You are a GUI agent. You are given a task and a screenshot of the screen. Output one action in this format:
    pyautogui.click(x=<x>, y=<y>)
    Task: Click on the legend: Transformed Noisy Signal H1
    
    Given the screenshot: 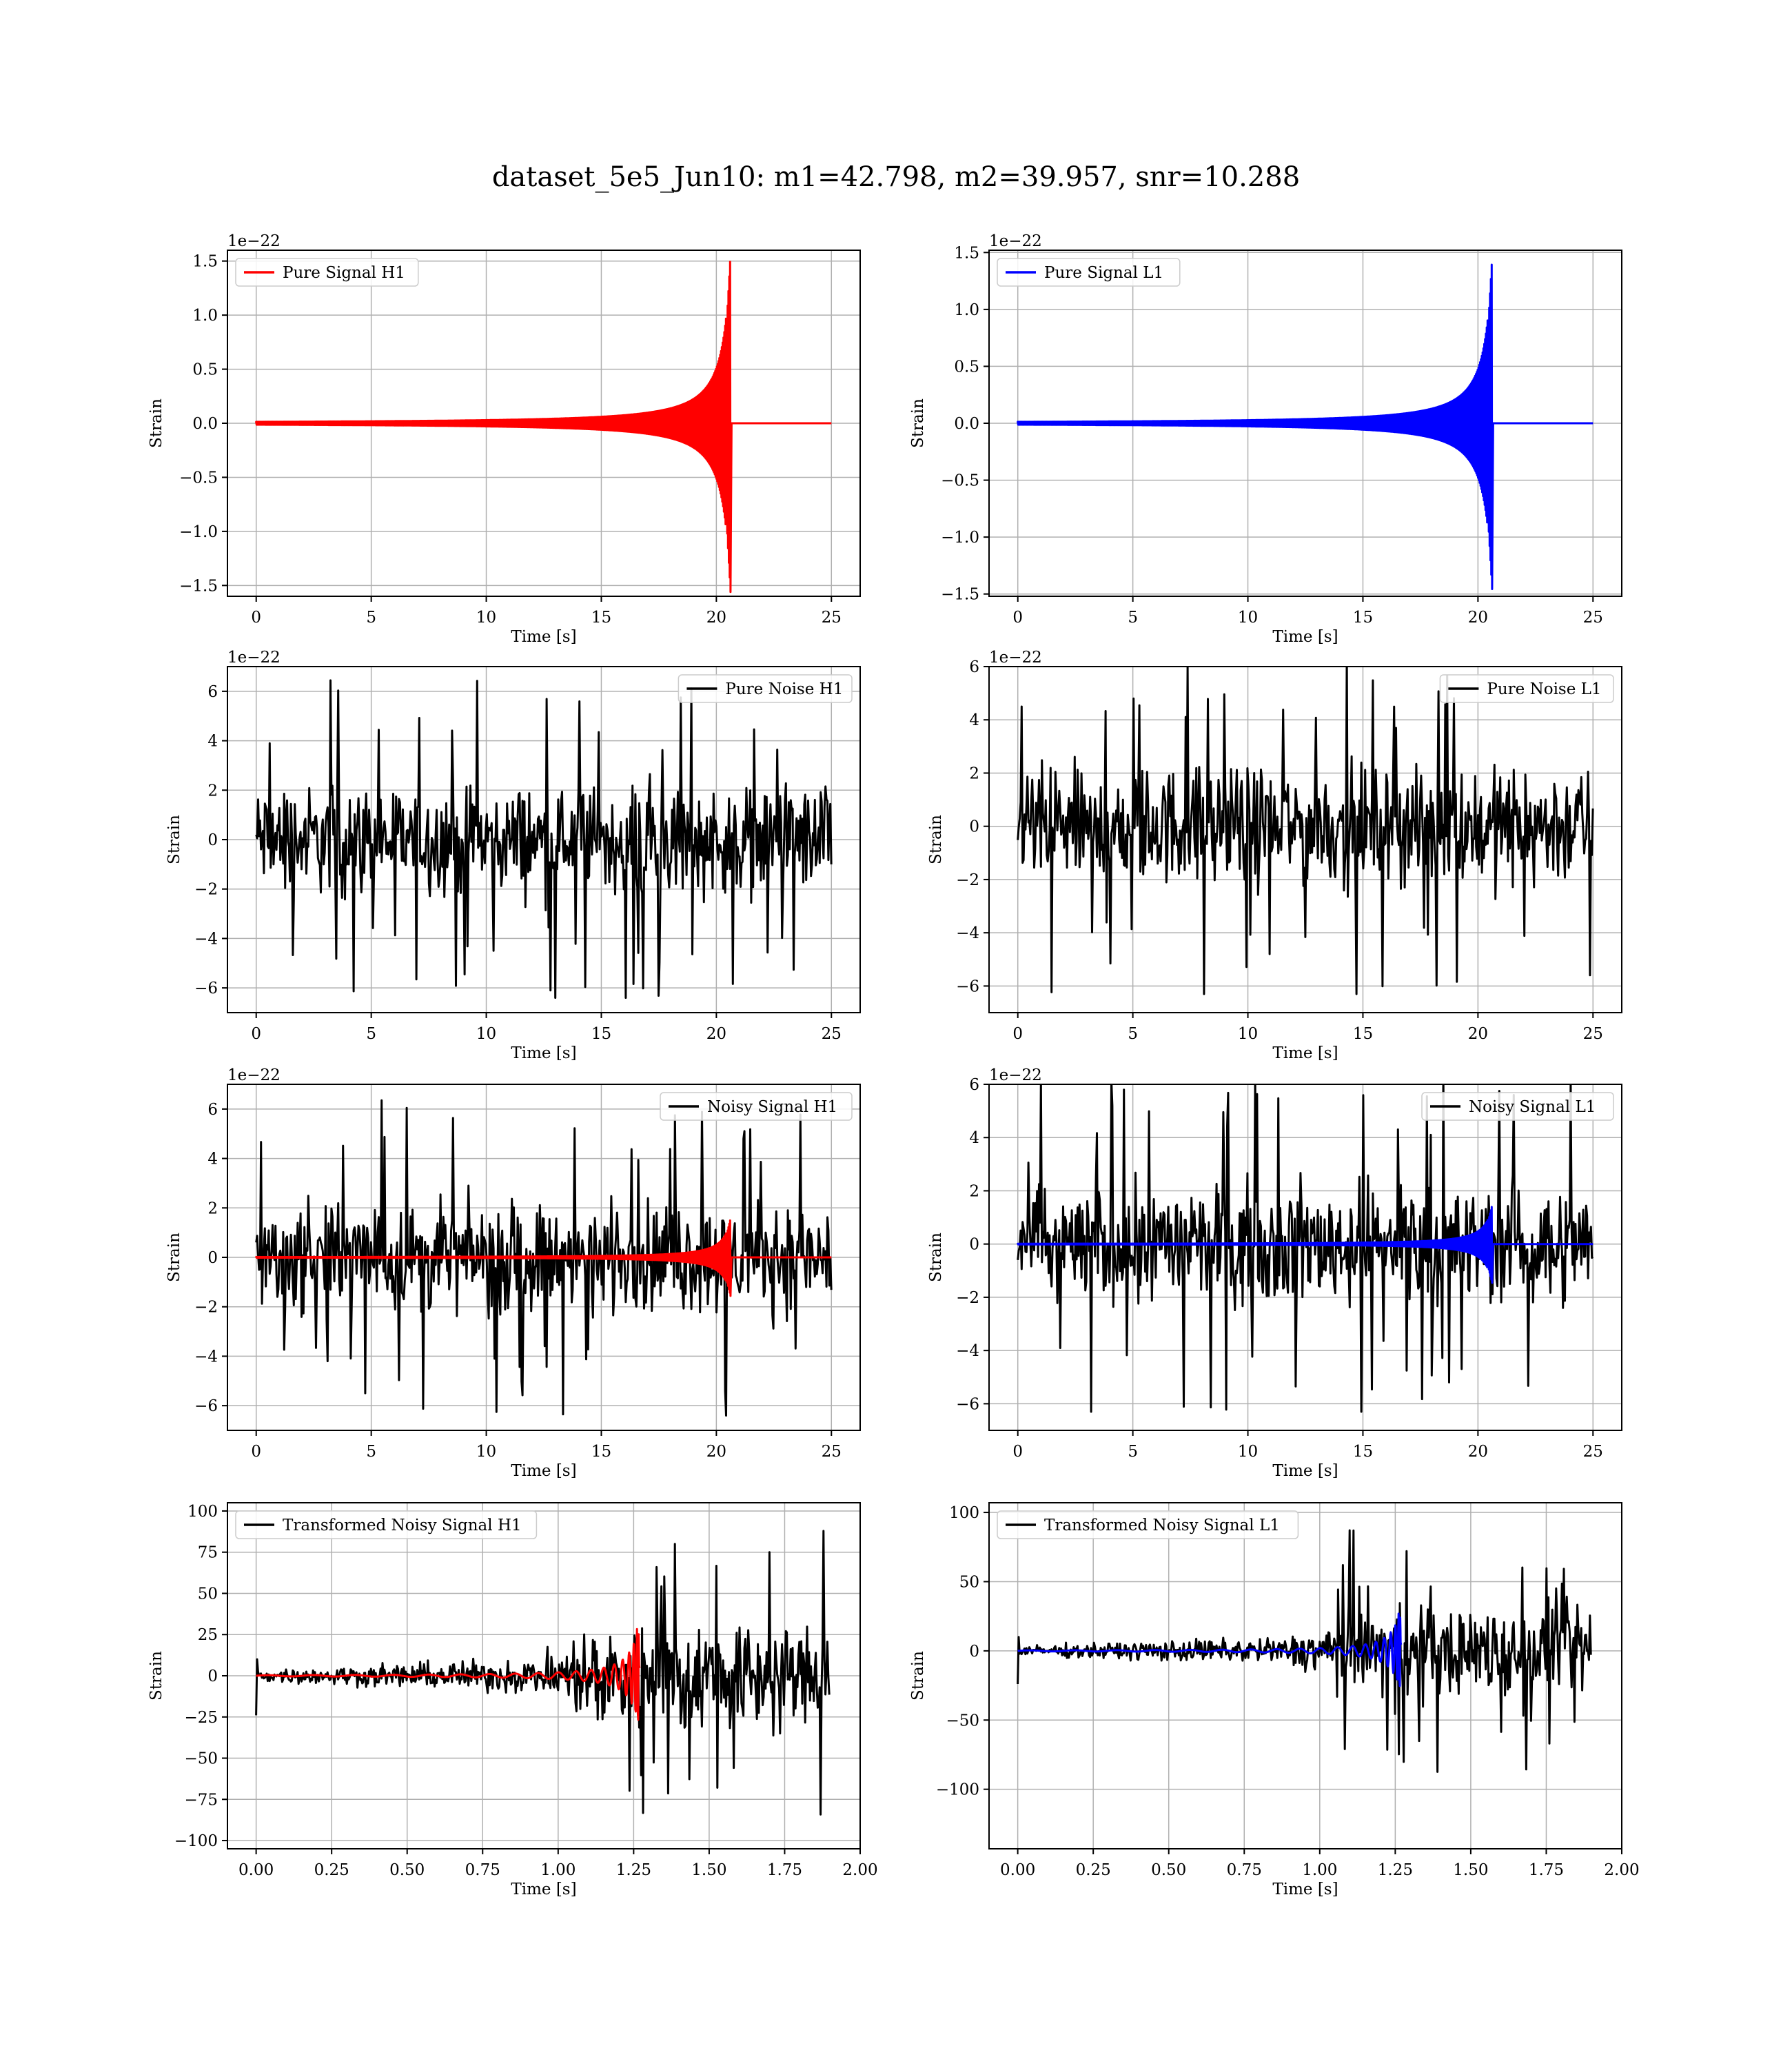 What is the action you would take?
    pyautogui.click(x=386, y=1524)
    